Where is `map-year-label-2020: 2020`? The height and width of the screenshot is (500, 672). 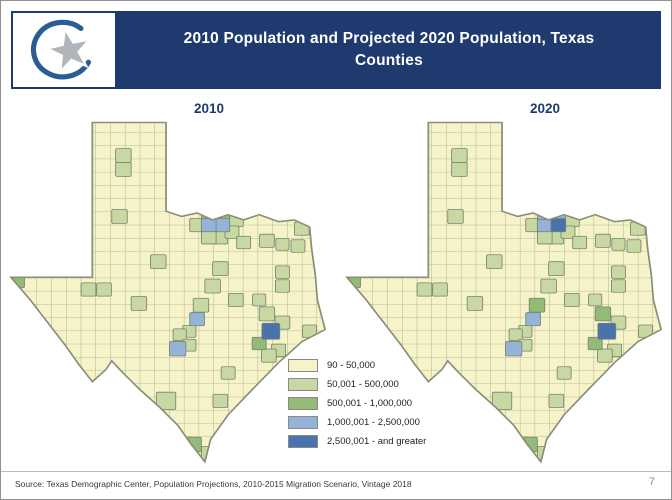
map-year-label-2020: 2020 is located at coordinates (545, 108).